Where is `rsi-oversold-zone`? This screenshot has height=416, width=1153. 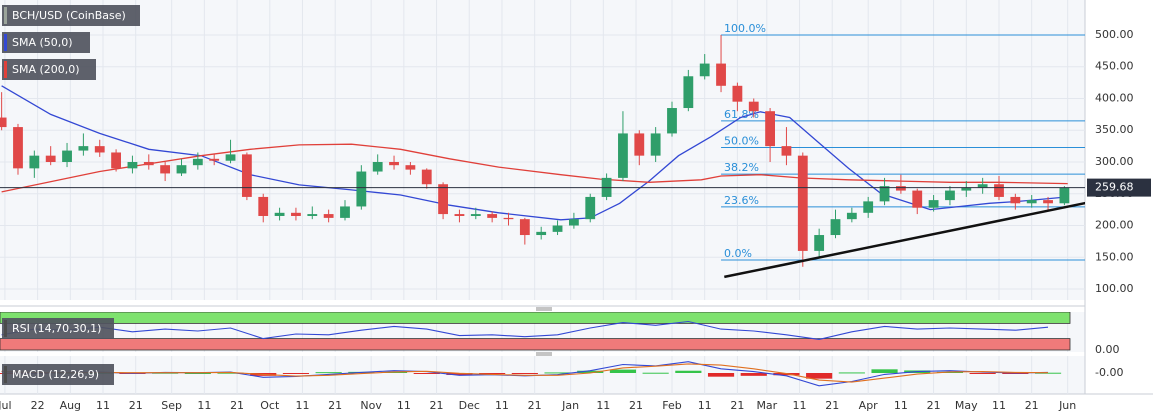
rsi-oversold-zone is located at coordinates (535, 344).